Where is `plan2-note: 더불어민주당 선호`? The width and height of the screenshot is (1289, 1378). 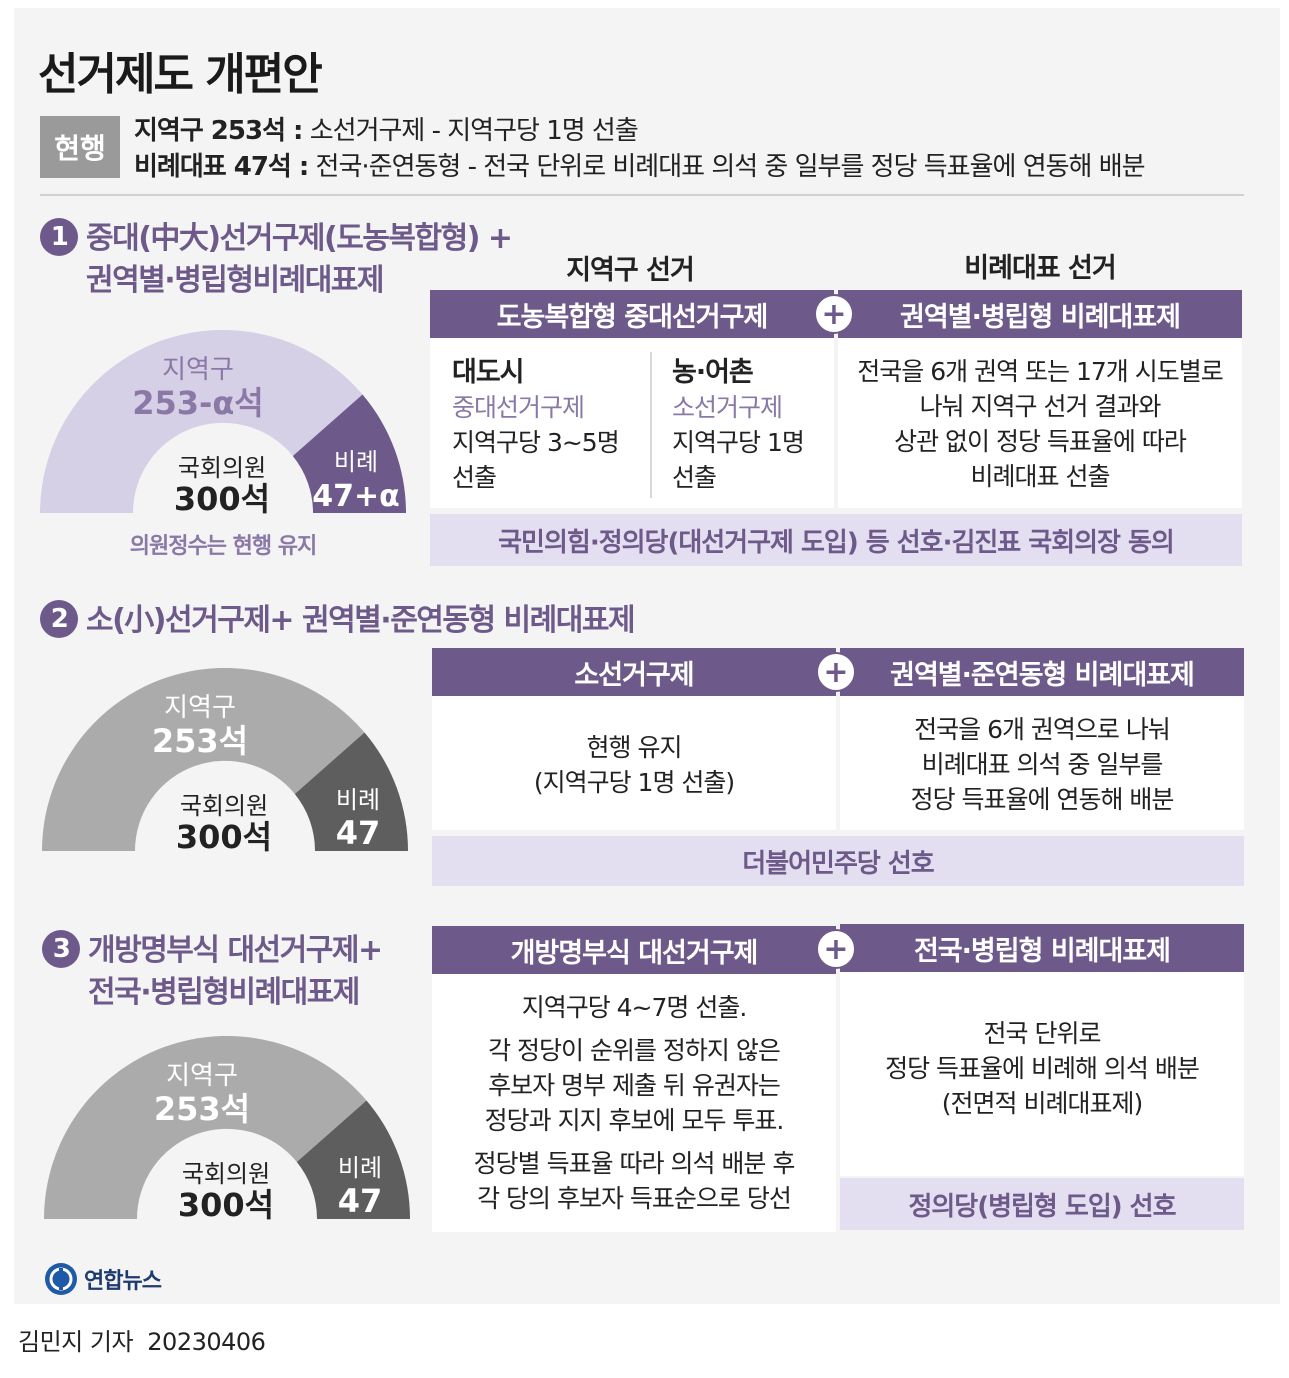
plan2-note: 더불어민주당 선호 is located at coordinates (838, 861).